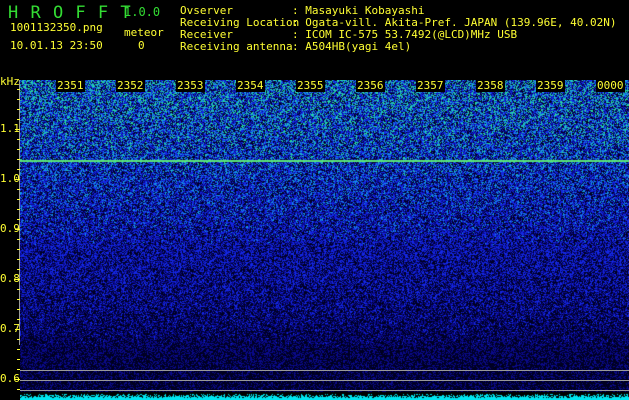 The height and width of the screenshot is (400, 629). What do you see at coordinates (56, 27) in the screenshot?
I see `file-name: 1001132350.png` at bounding box center [56, 27].